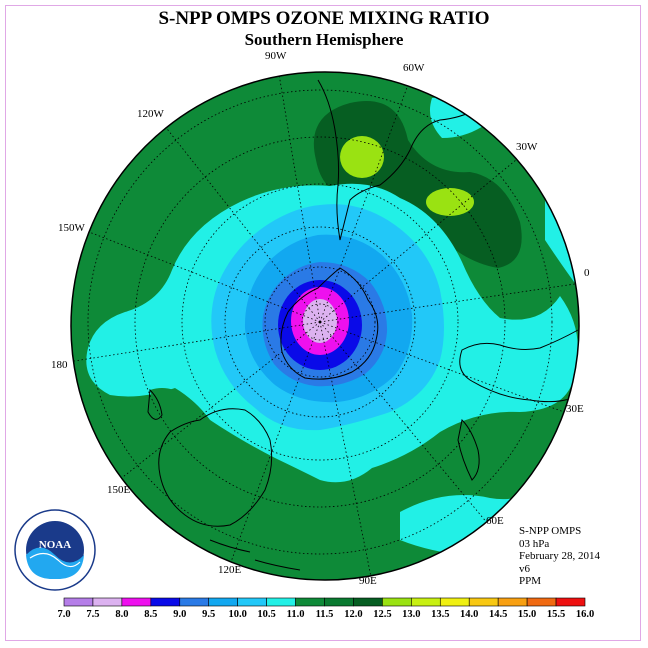  What do you see at coordinates (276, 56) in the screenshot?
I see `lon-label-90w: 90W` at bounding box center [276, 56].